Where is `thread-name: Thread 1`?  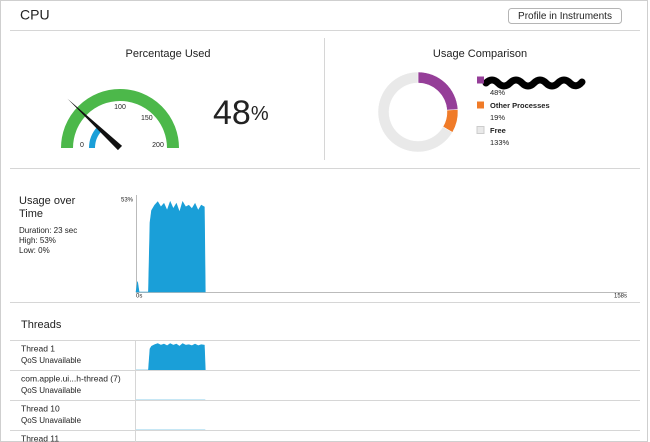
thread-name: Thread 1 is located at coordinates (38, 348).